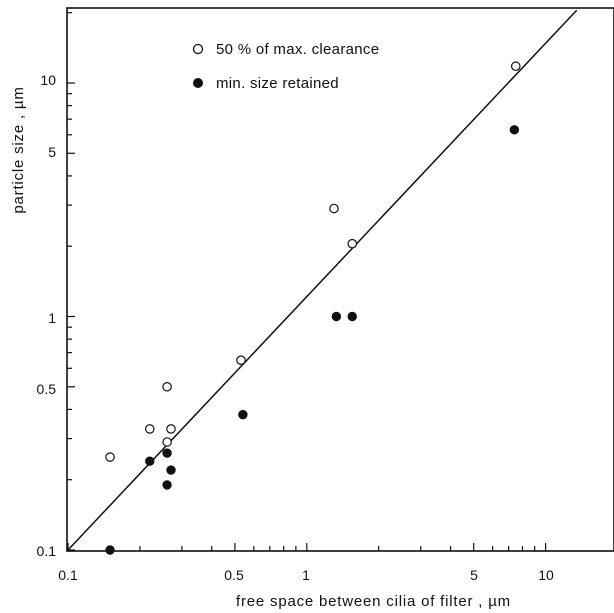 Image resolution: width=614 pixels, height=613 pixels. Describe the element at coordinates (47, 389) in the screenshot. I see `y-tick-label-0.5: 0.5` at that location.